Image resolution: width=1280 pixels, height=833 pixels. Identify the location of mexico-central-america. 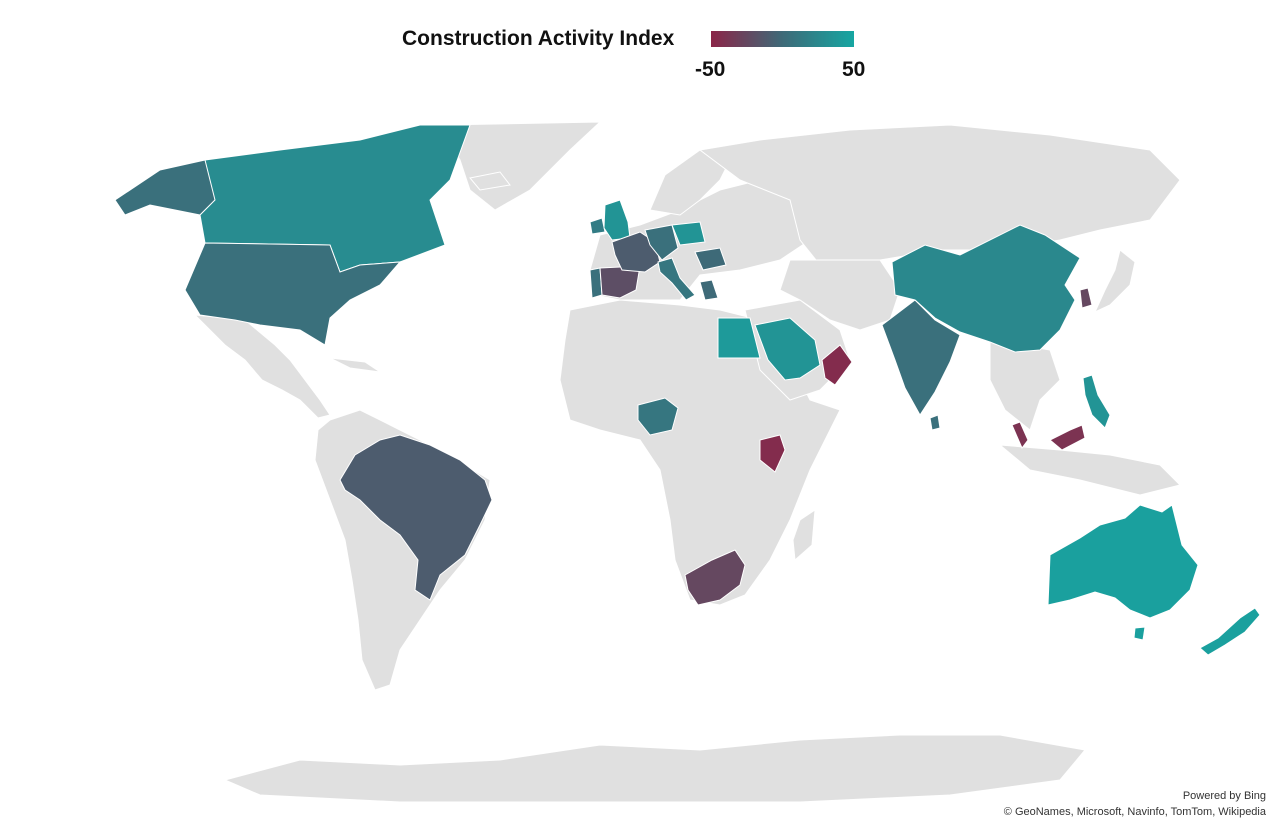
(262, 366).